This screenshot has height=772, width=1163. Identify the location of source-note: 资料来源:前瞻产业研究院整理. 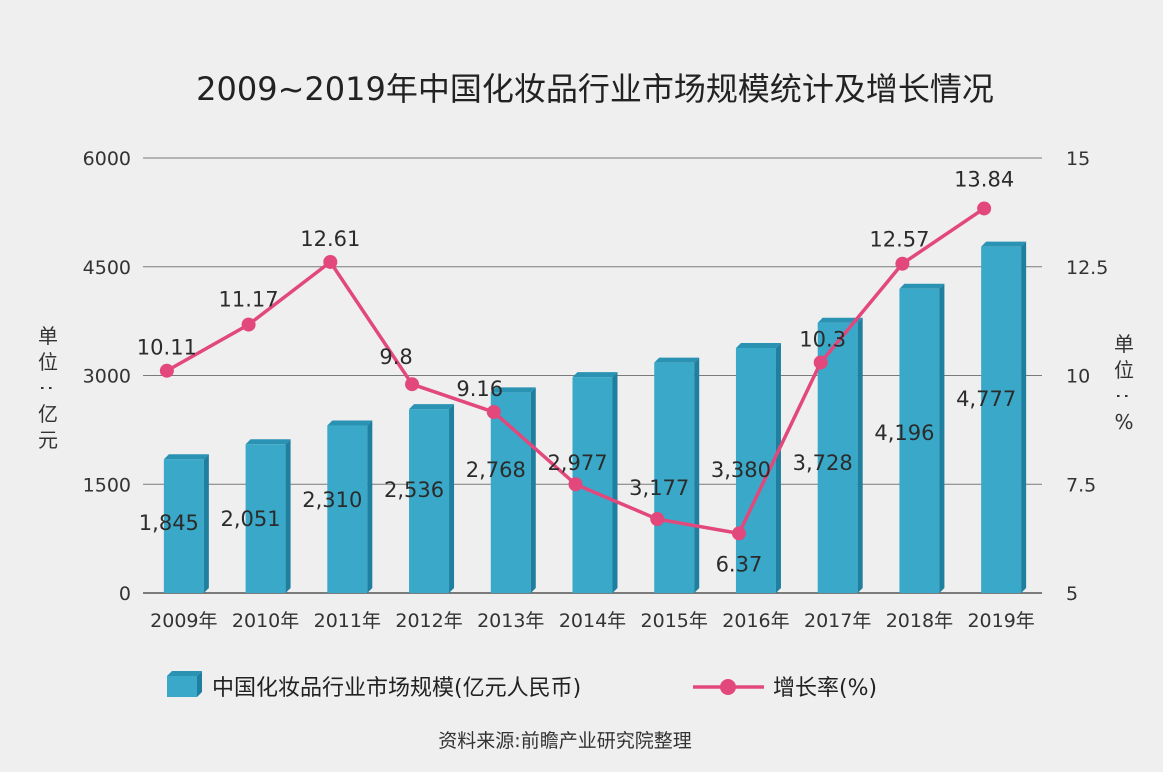
(564, 741).